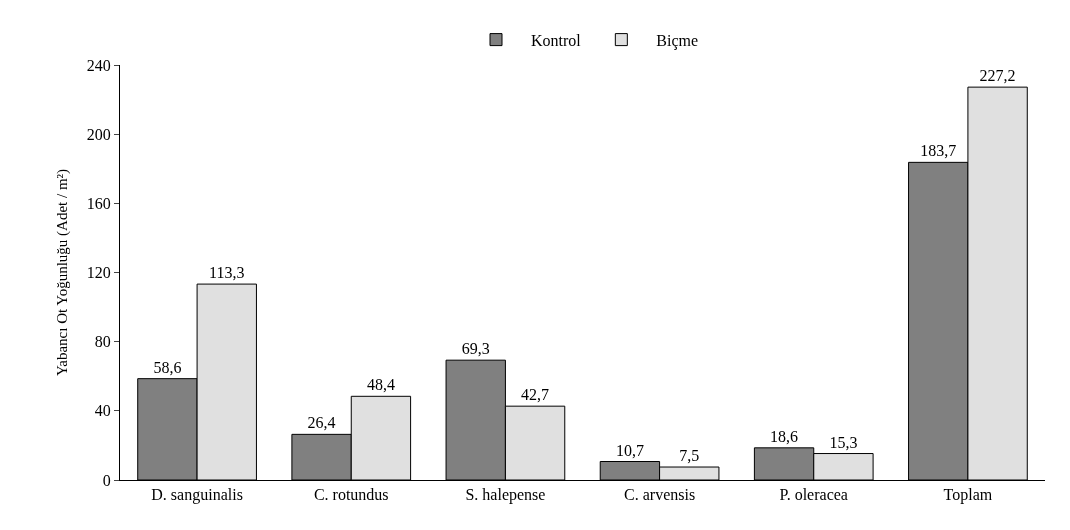  I want to click on y-tick-label: 0, so click(106, 480).